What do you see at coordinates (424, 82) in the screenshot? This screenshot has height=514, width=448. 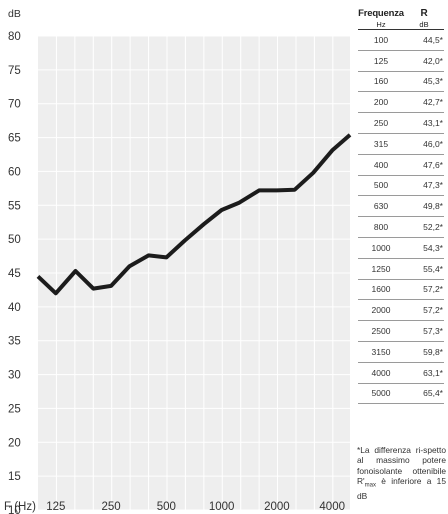 I see `r-value-cell: 45,3*` at bounding box center [424, 82].